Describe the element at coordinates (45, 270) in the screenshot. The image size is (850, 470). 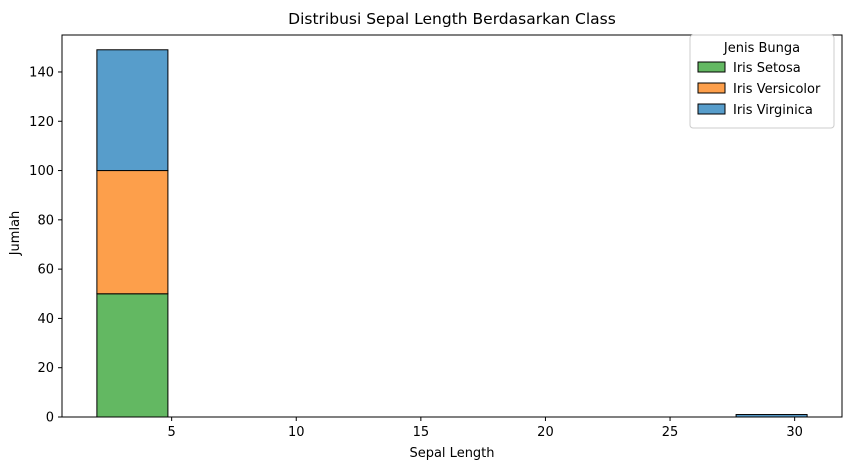
I see `y-tick-label: 60` at that location.